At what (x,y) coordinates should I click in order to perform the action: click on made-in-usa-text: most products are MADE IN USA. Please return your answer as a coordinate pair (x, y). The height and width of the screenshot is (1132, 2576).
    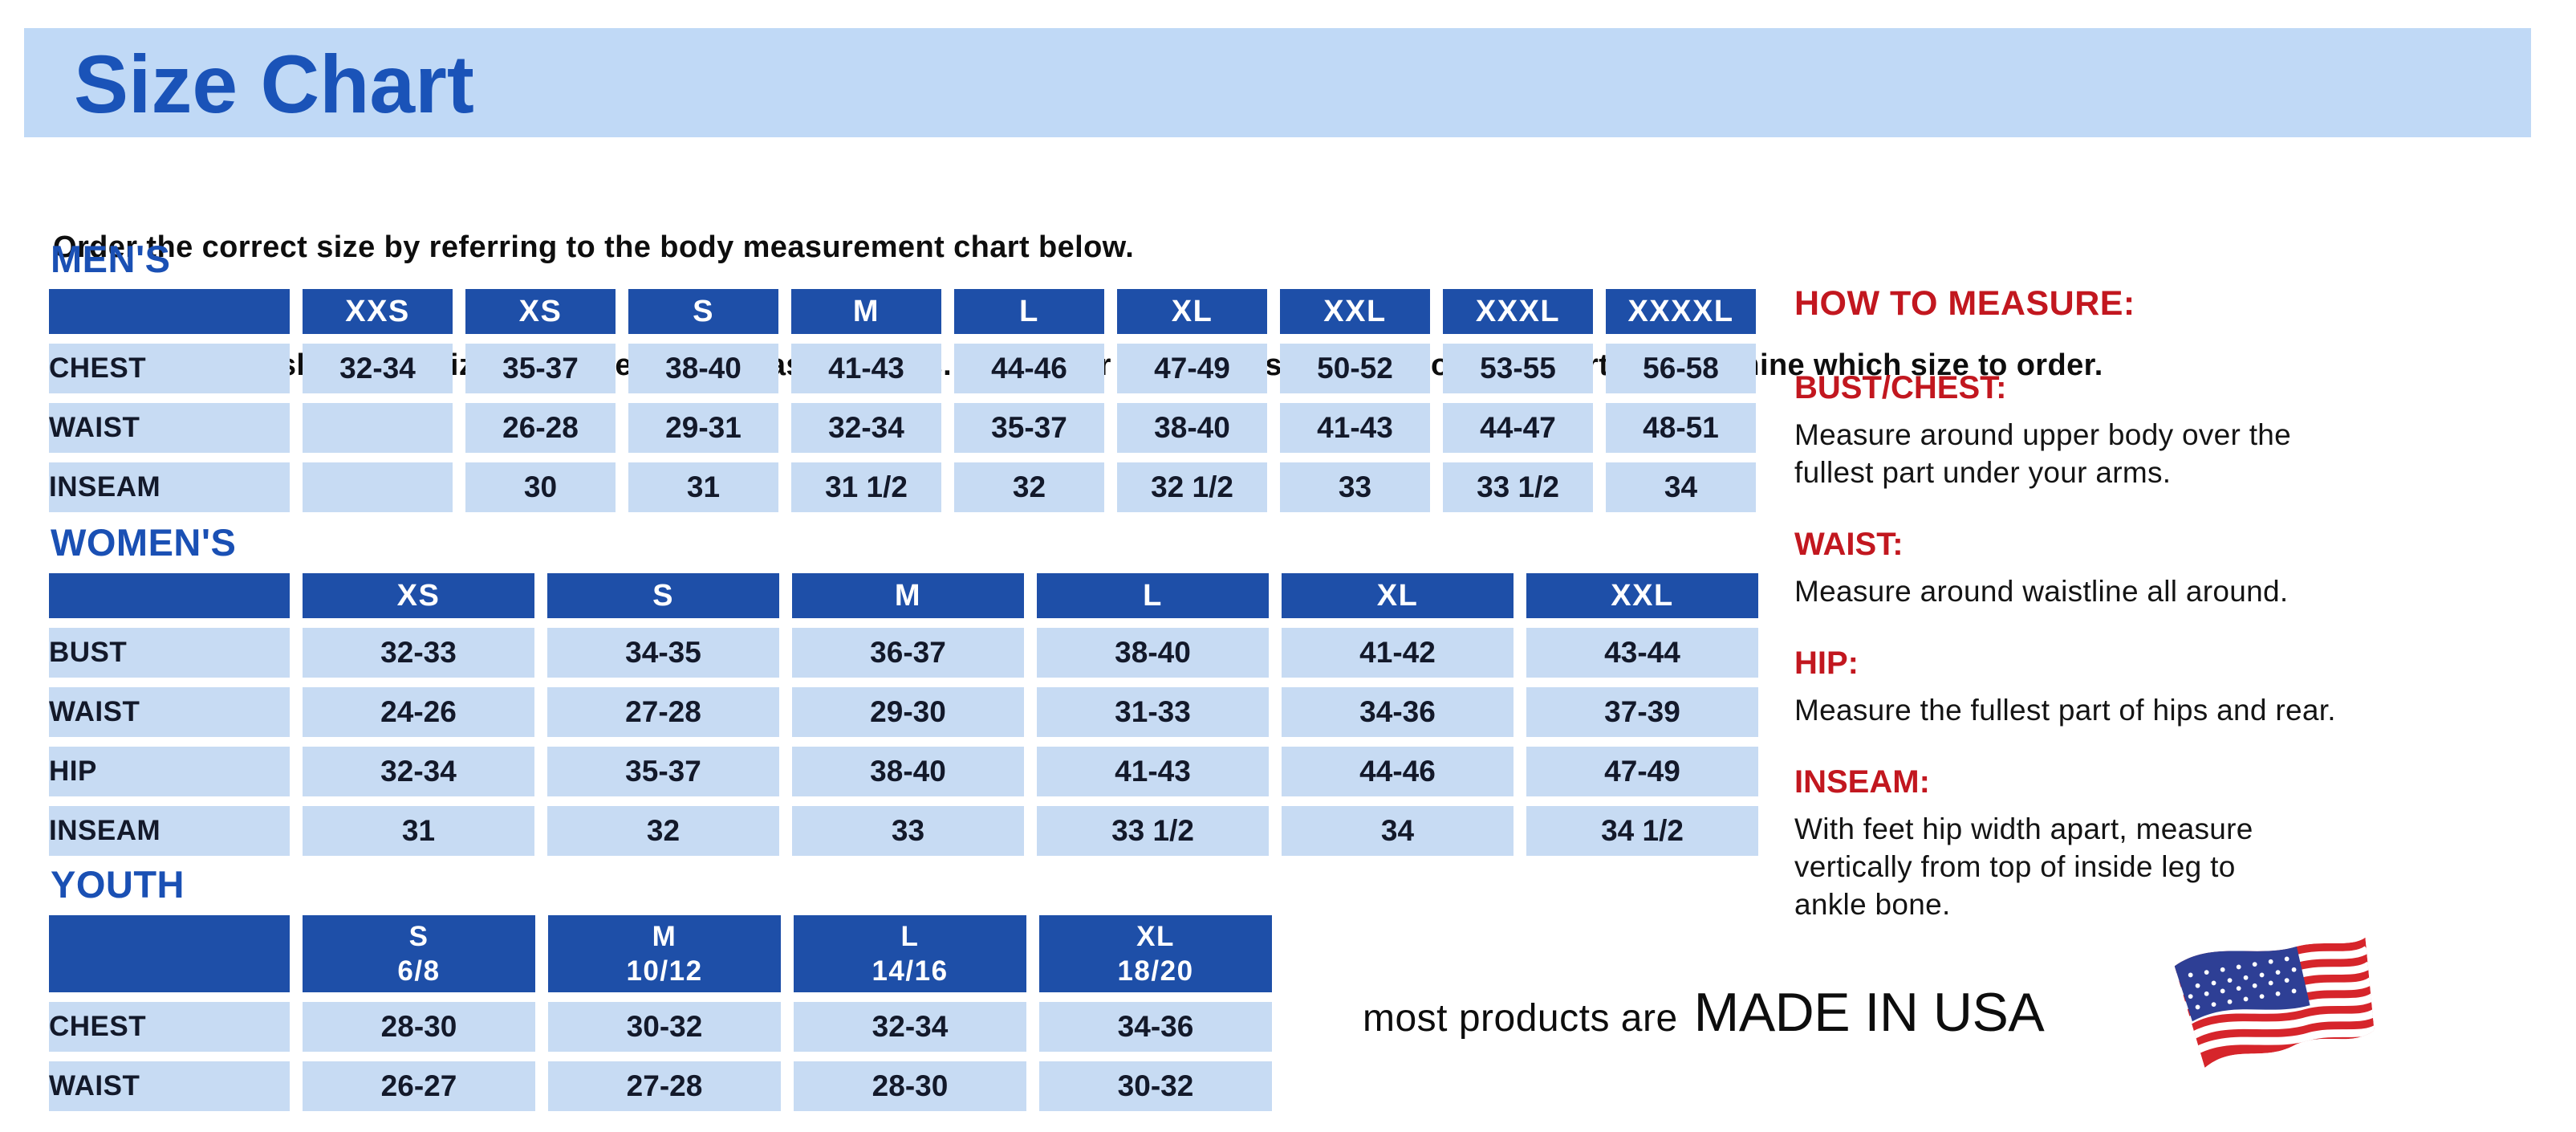
    Looking at the image, I should click on (1704, 1013).